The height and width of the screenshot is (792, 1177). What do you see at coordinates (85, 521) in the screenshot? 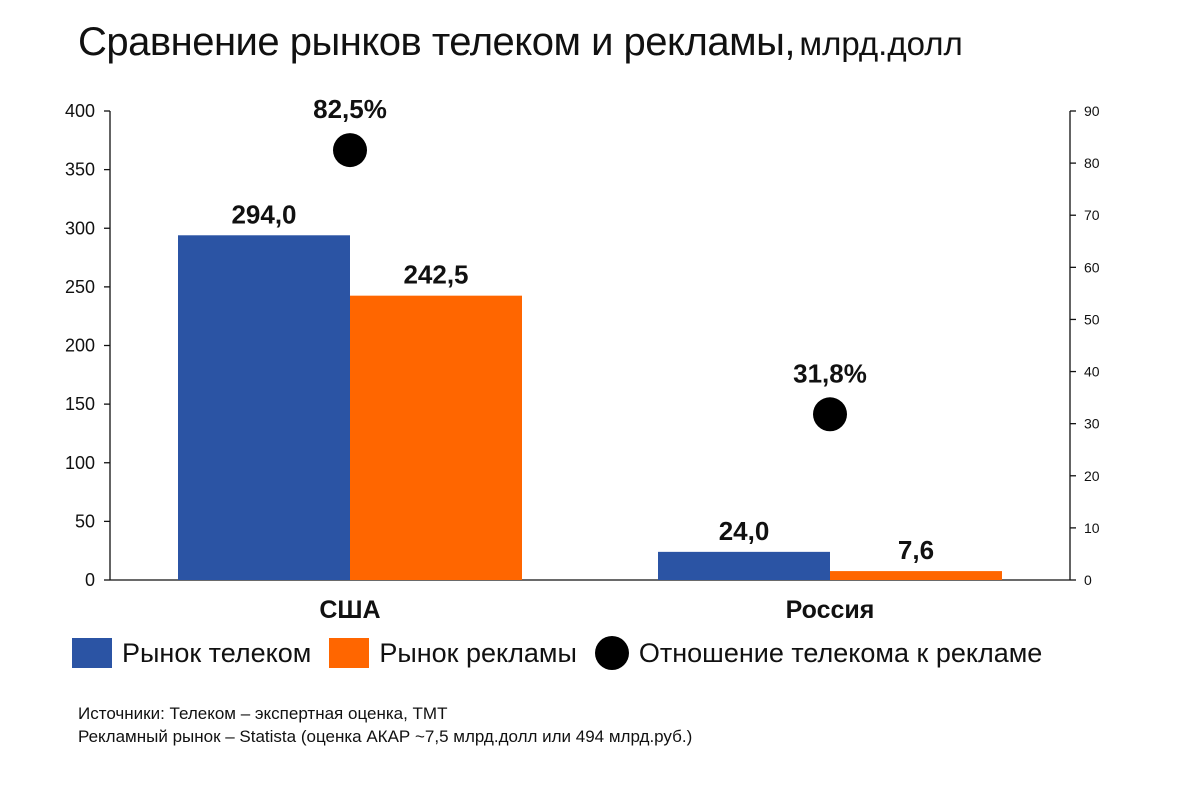
I see `y-left-tick-label: 50` at bounding box center [85, 521].